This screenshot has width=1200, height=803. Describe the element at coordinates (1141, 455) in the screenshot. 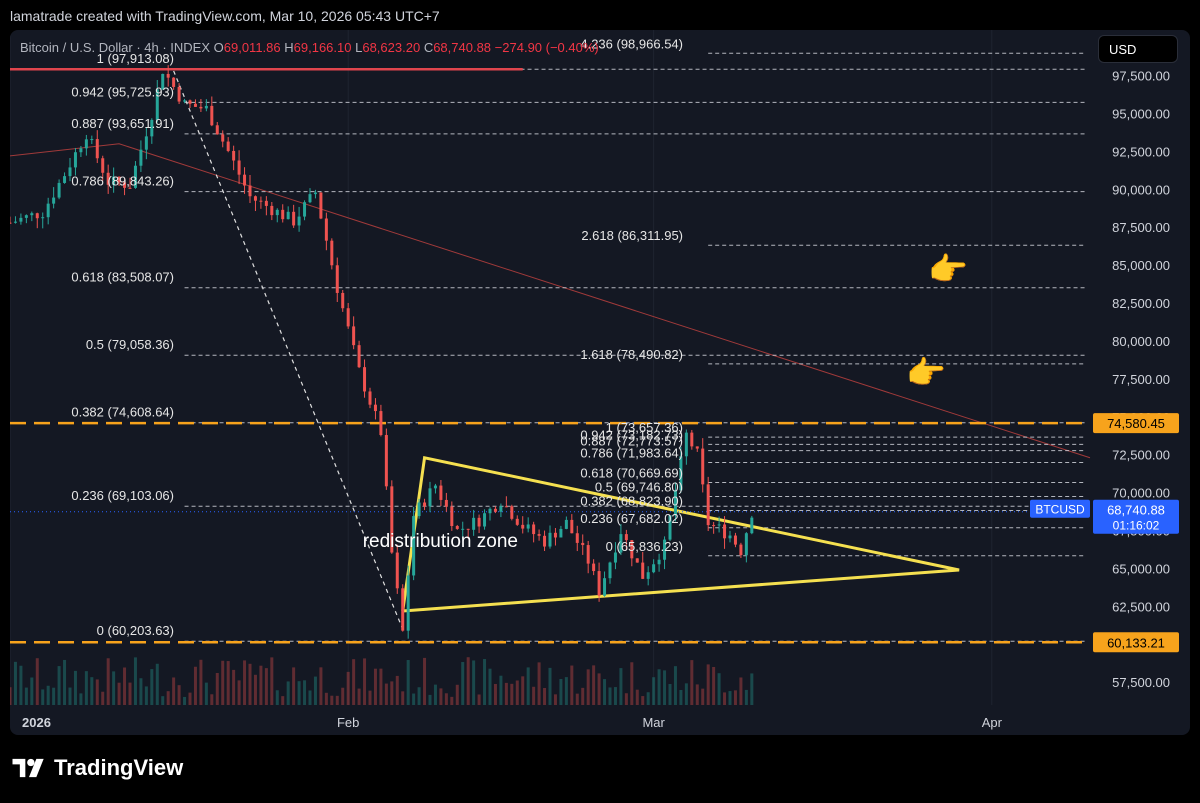

I see `price-tick-11: 72,500.00` at that location.